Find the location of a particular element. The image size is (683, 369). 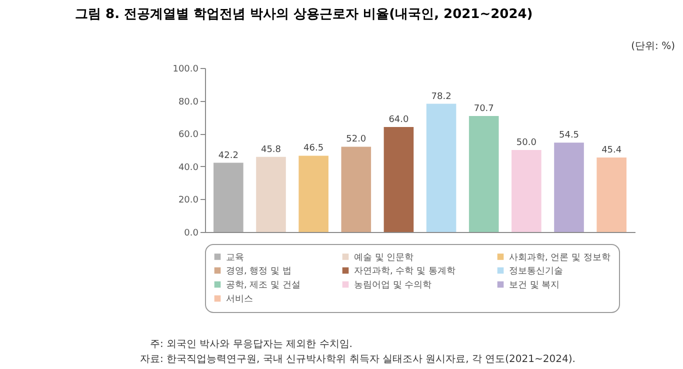

legend-label: 공학, 제조 및 건설 is located at coordinates (263, 285).